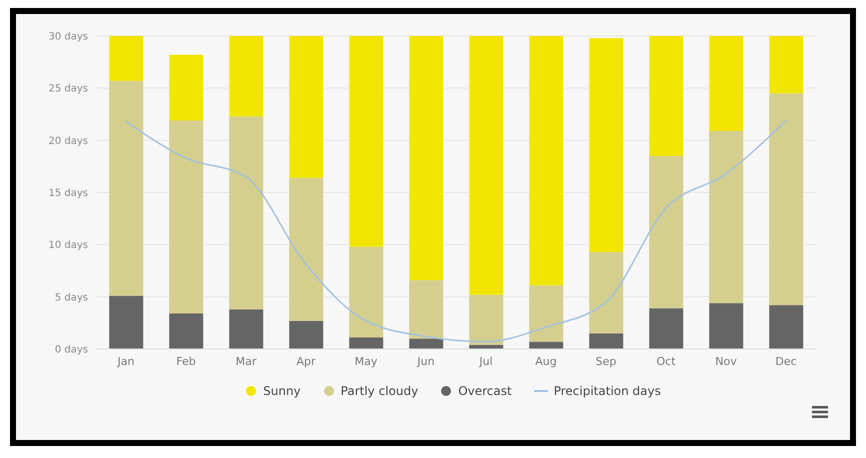 The width and height of the screenshot is (866, 458). Describe the element at coordinates (366, 361) in the screenshot. I see `x-tick-label: May` at that location.